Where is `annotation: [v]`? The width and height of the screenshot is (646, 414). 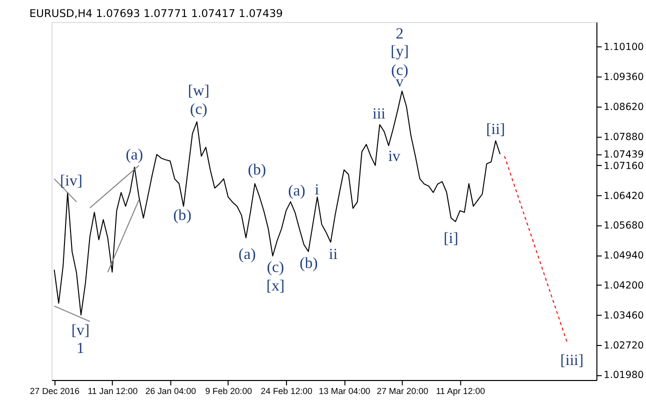
annotation: [v] is located at coordinates (80, 331).